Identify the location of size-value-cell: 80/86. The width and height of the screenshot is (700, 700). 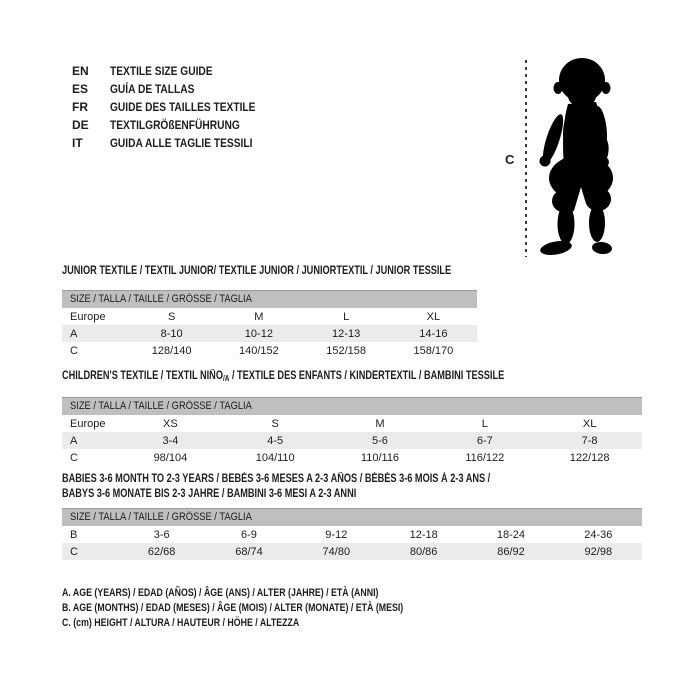
(423, 551).